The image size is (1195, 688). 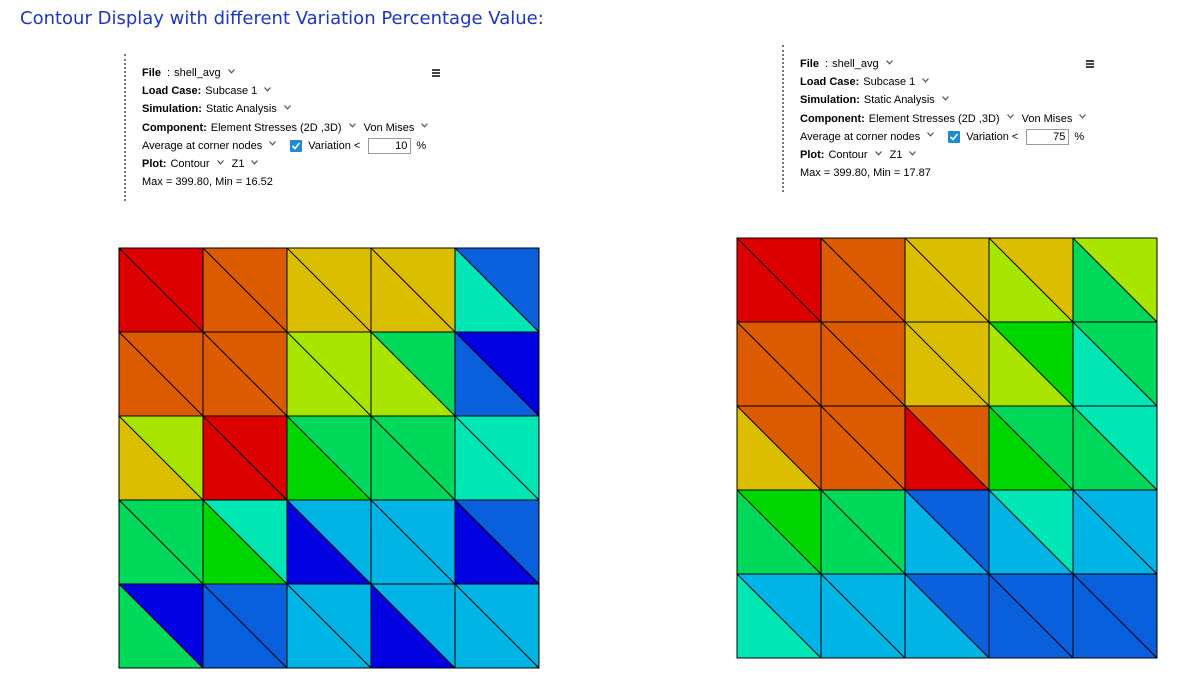 I want to click on max-min-text: Max = 399.80, Min = 16.52, so click(x=207, y=182).